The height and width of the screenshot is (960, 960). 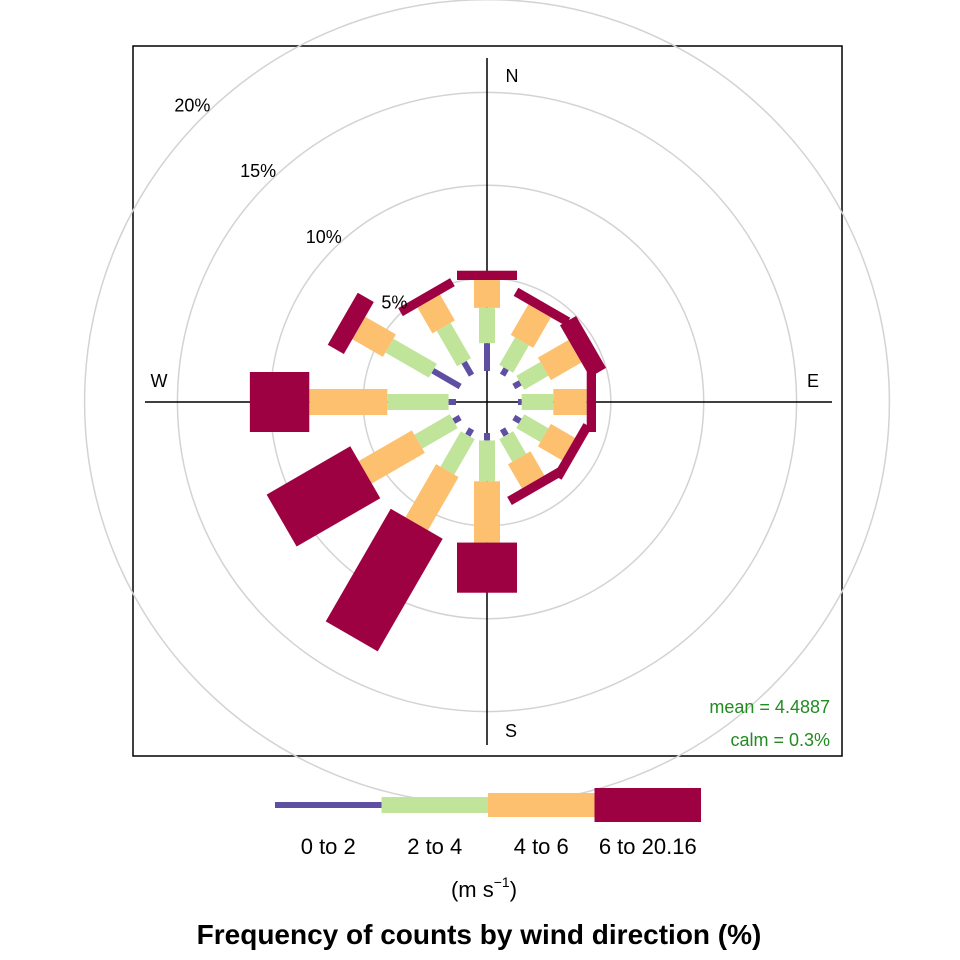 I want to click on compass-s-label: S, so click(x=511, y=731).